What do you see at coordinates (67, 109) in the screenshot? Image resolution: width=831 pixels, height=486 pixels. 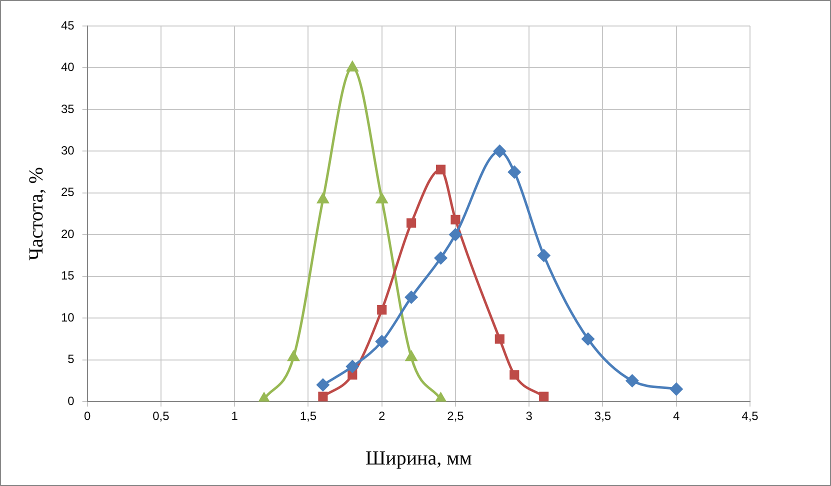 I see `y-tick-label: 35` at bounding box center [67, 109].